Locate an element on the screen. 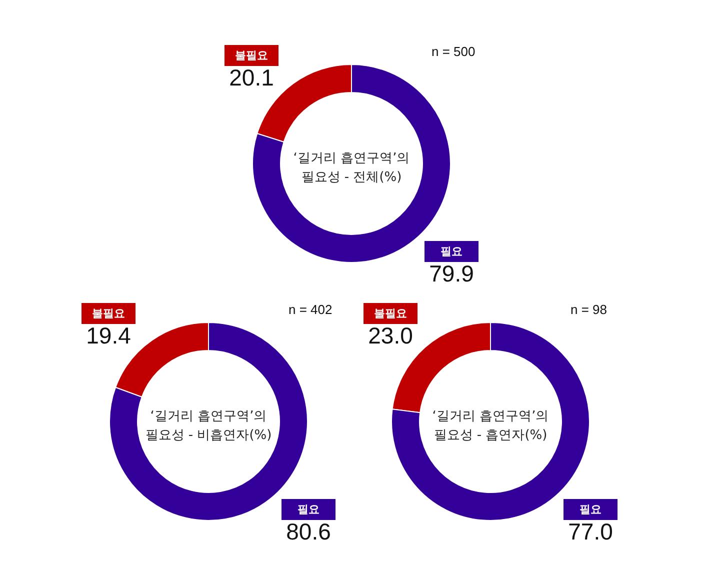  text: n = 500 is located at coordinates (454, 51).